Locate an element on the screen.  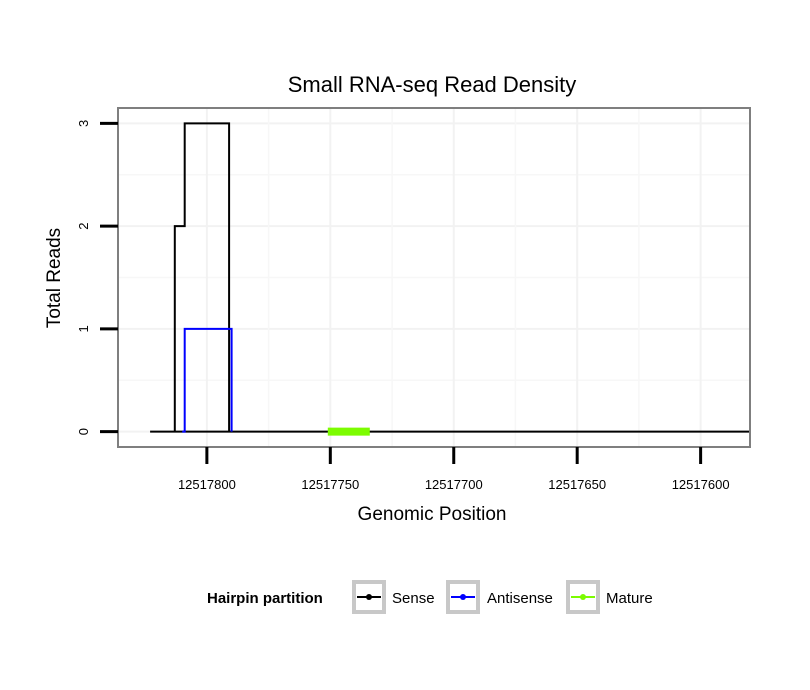
y-tick-label: 1 is located at coordinates (83, 328).